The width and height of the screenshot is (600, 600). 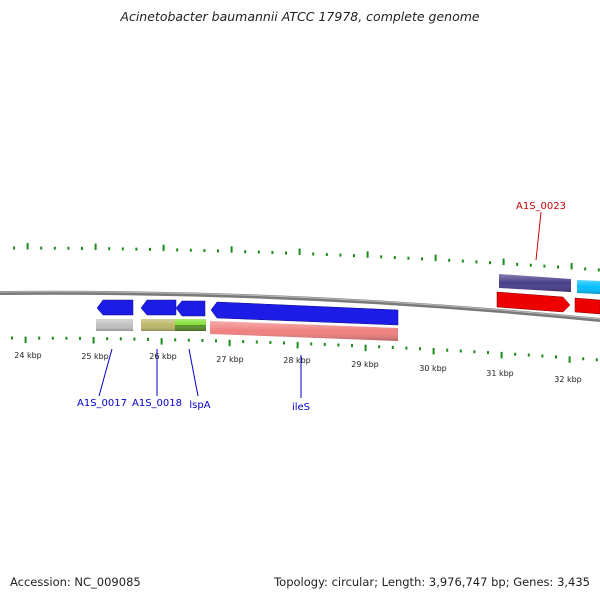 I want to click on gene-label-ileS: ileS, so click(x=301, y=407).